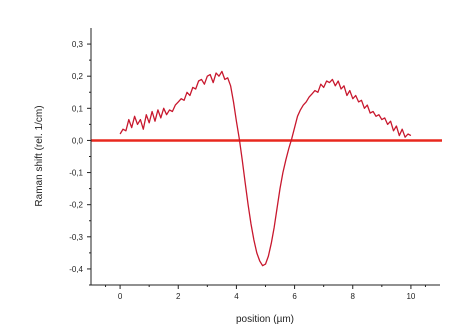  Describe the element at coordinates (76, 173) in the screenshot. I see `y-tick-label: -0,1` at that location.